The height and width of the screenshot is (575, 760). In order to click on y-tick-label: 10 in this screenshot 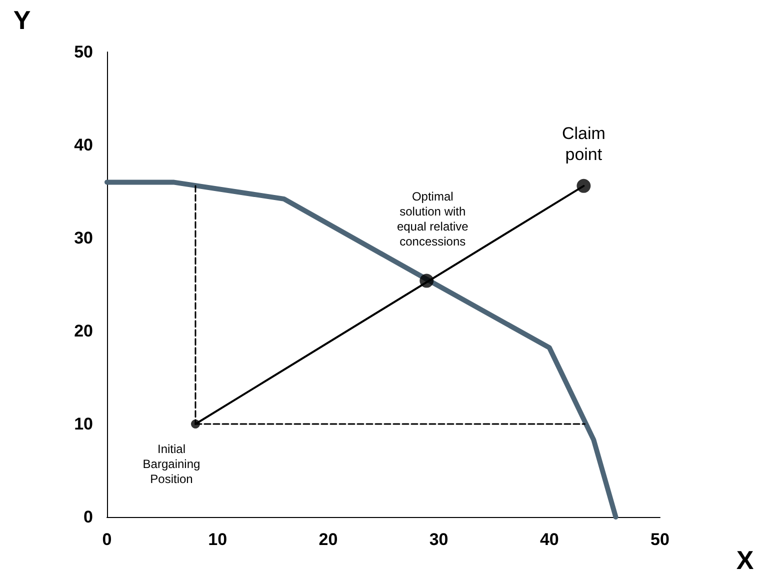, I will do `click(83, 424)`.